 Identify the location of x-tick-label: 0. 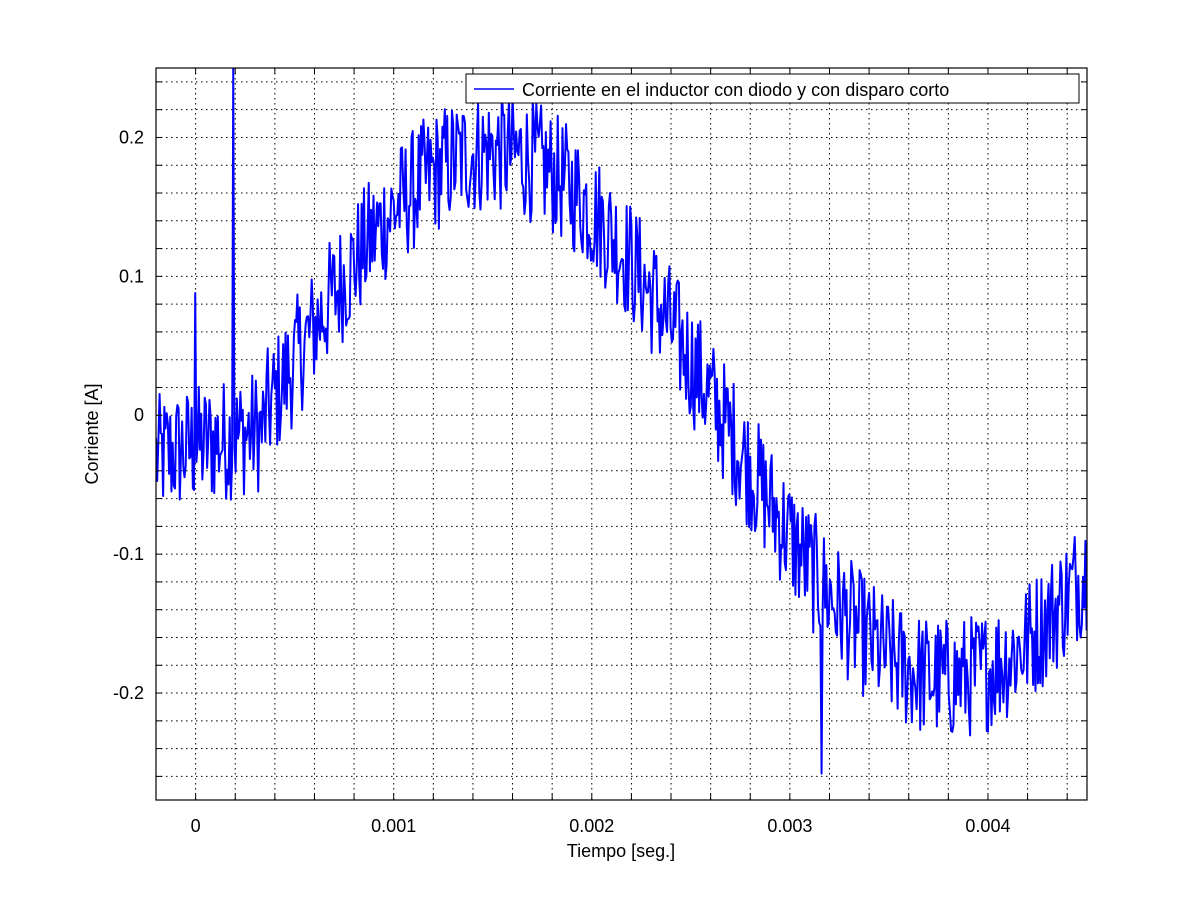
(196, 826).